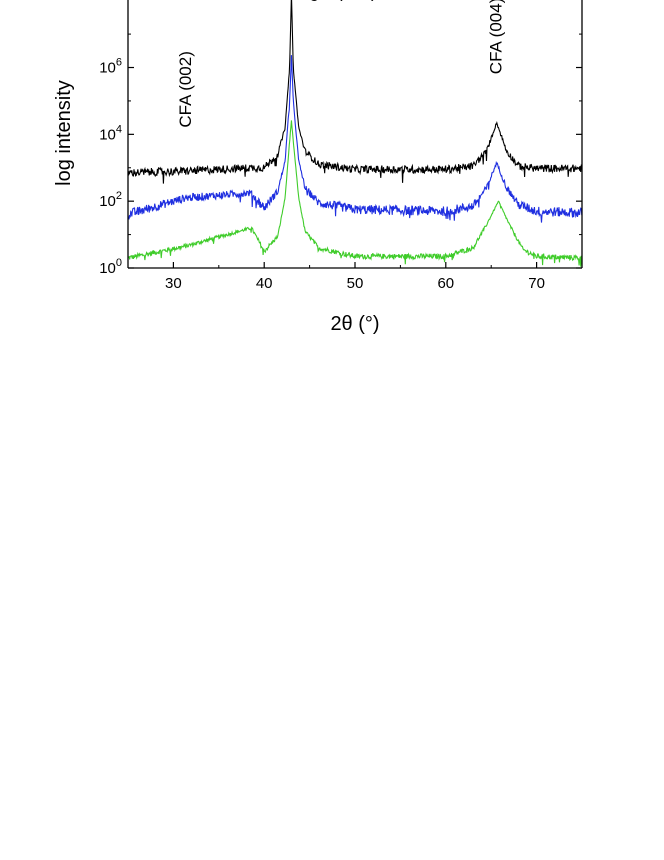 The width and height of the screenshot is (664, 860). Describe the element at coordinates (110, 200) in the screenshot. I see `y-tick-label: 10²` at that location.